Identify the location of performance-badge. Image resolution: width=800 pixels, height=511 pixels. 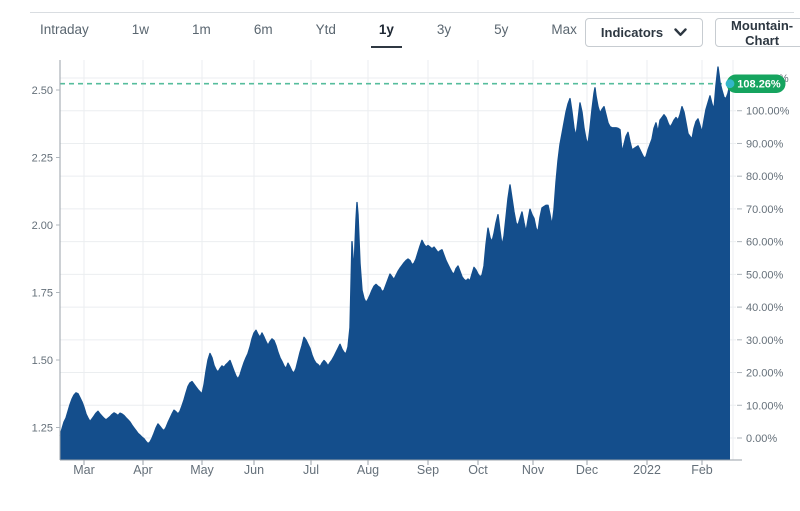
(756, 83).